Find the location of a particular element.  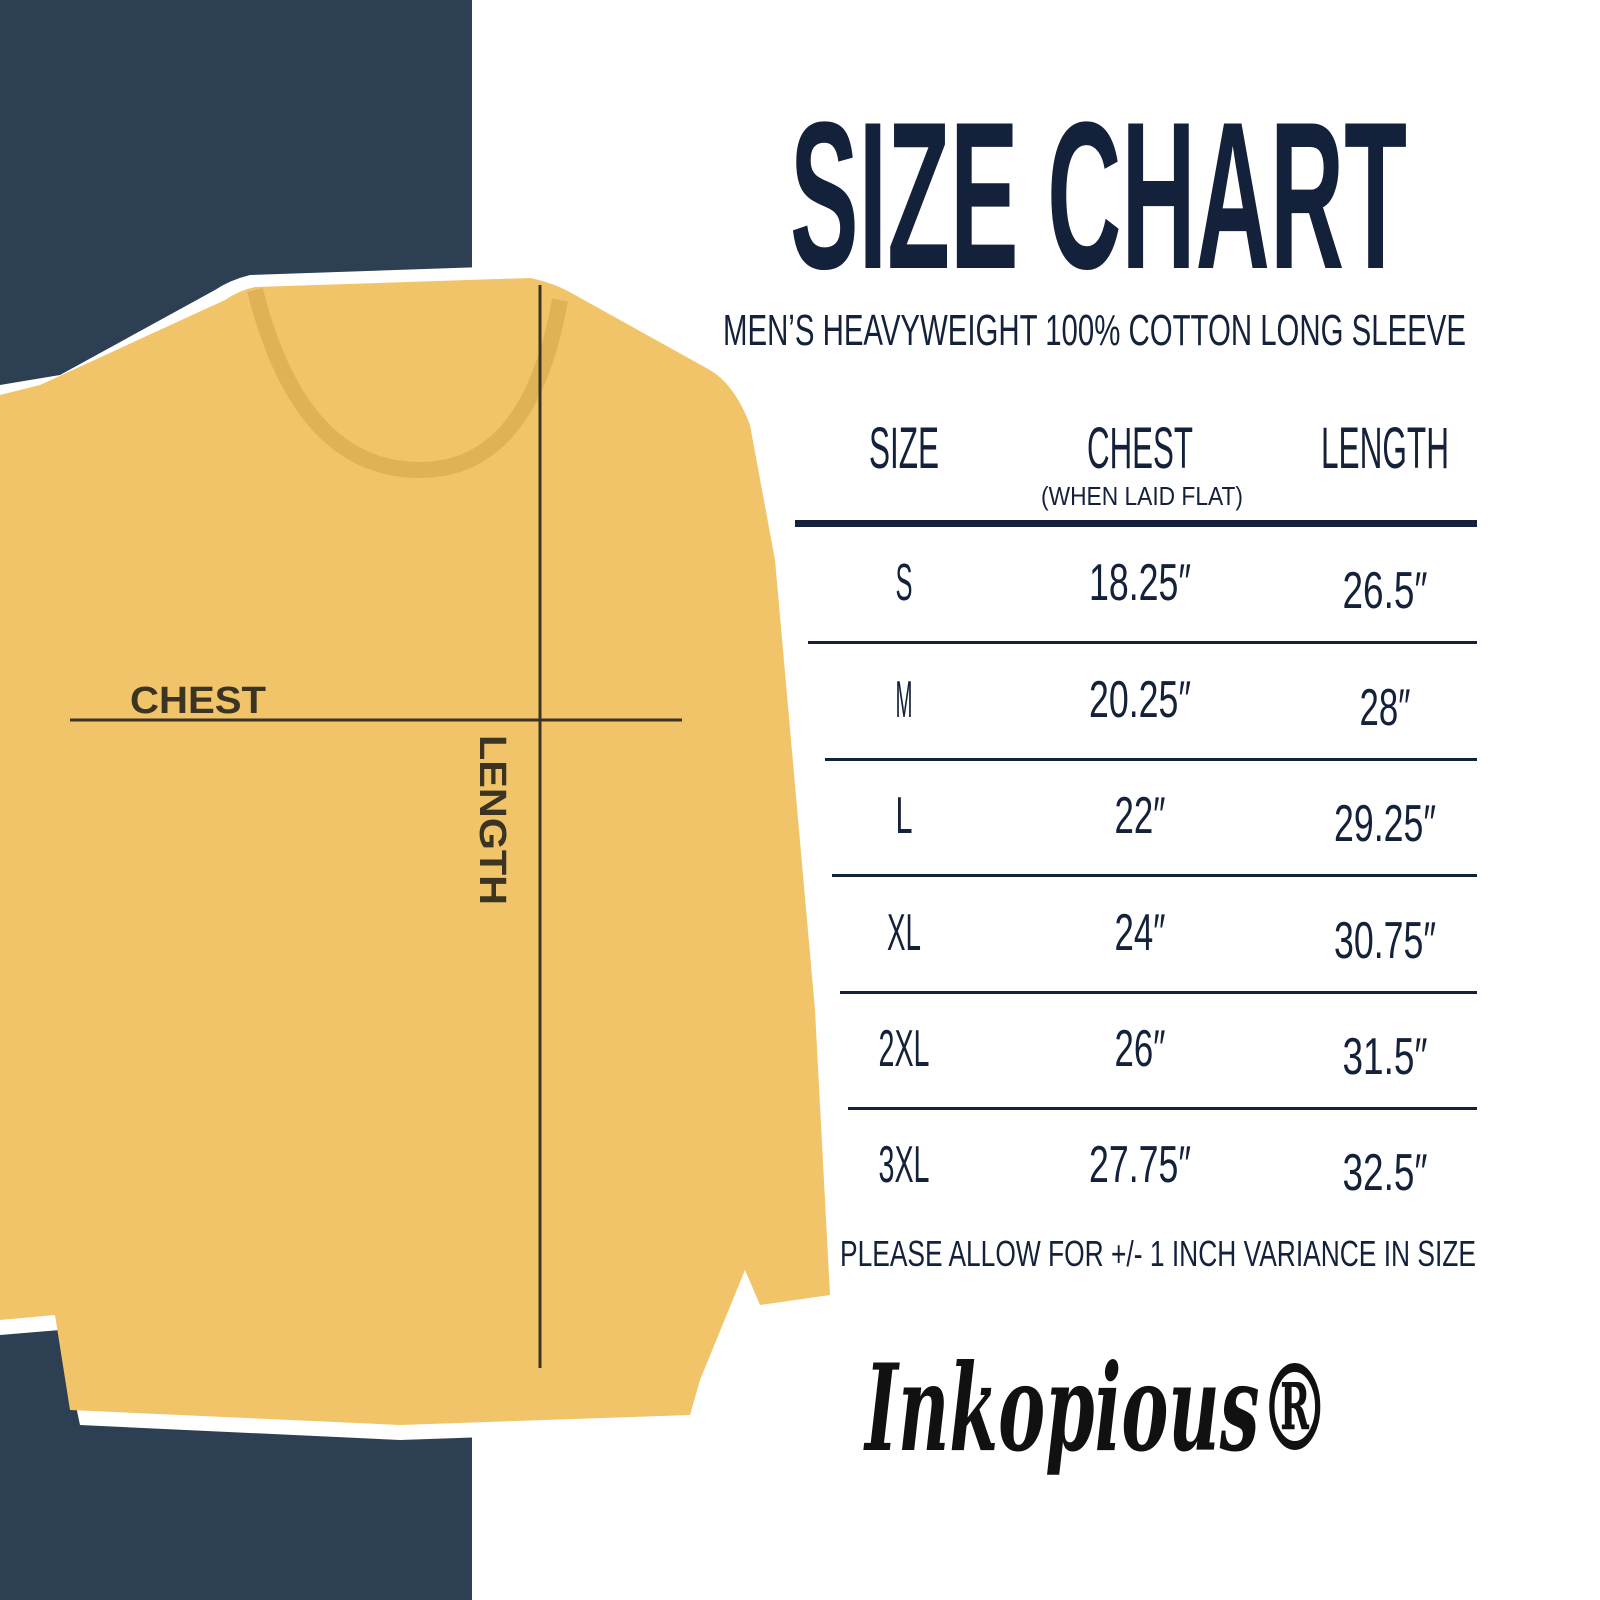

length-label: LENGTH is located at coordinates (492, 820).